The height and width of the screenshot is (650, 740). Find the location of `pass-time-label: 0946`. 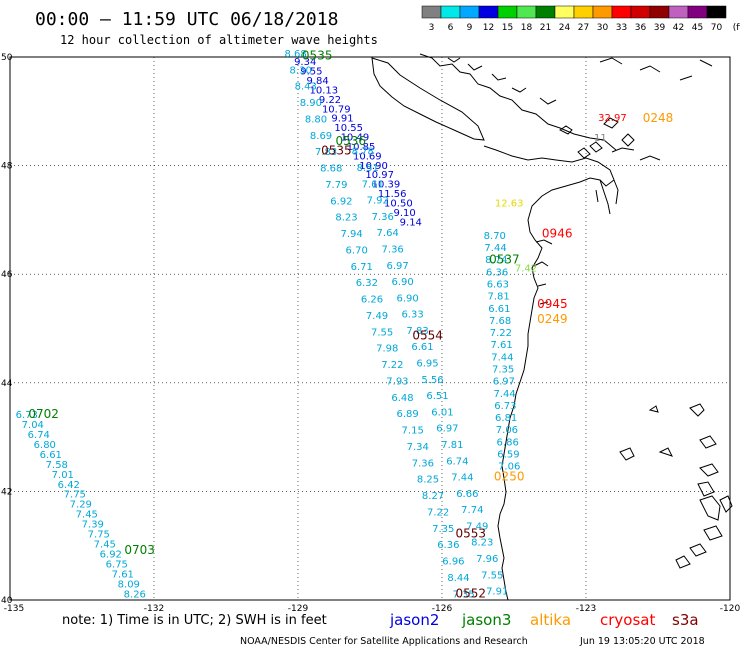

pass-time-label: 0946 is located at coordinates (557, 233).